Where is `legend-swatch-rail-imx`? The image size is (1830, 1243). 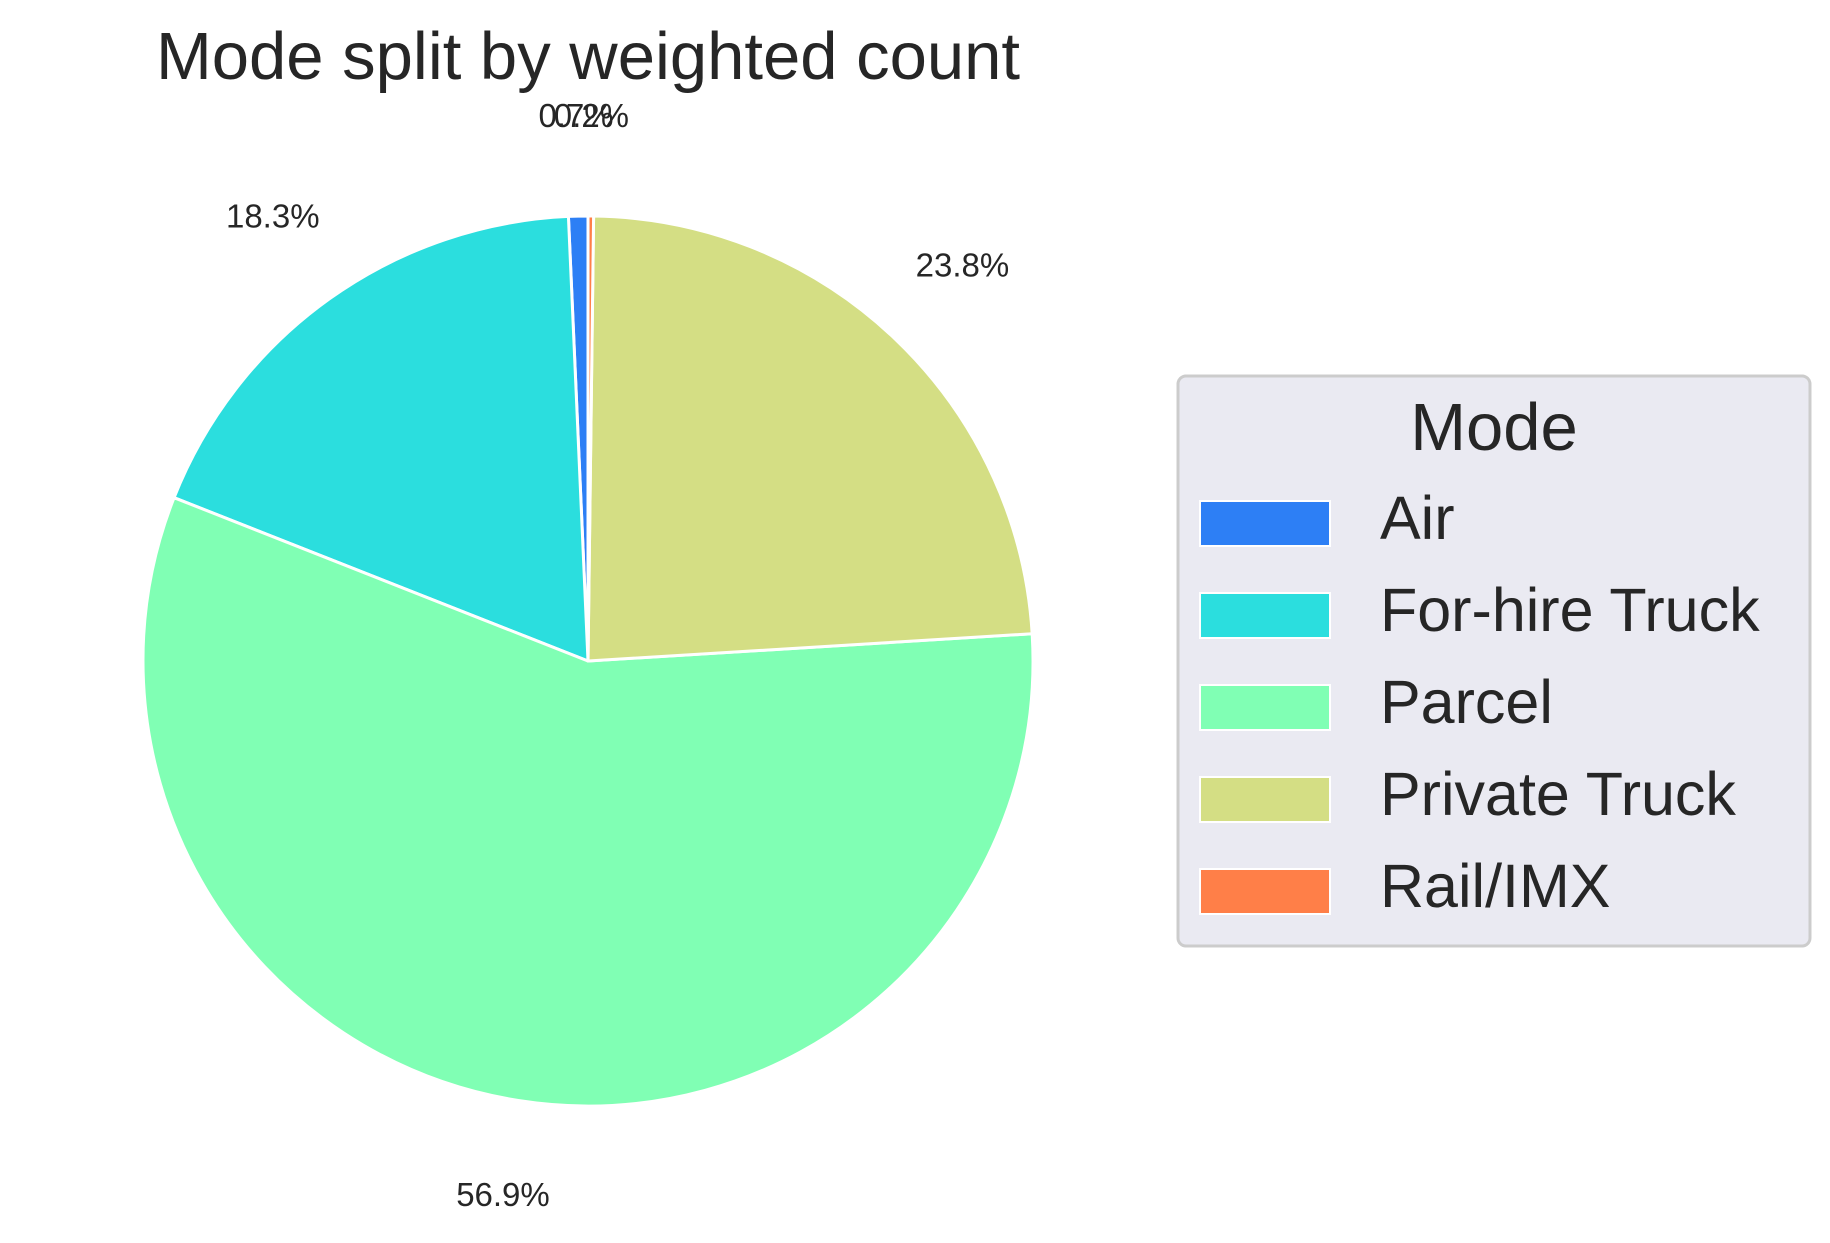 legend-swatch-rail-imx is located at coordinates (1265, 891).